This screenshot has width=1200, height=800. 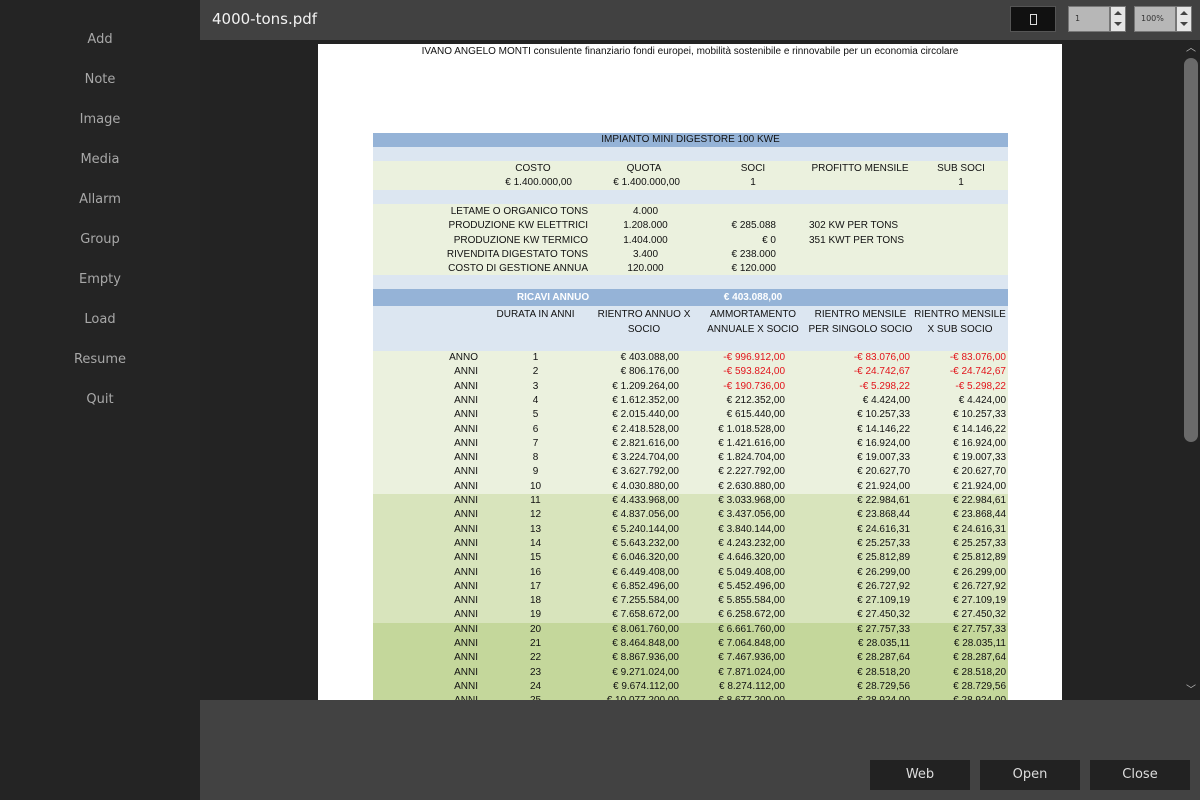 I want to click on scrollbar-thumb, so click(x=1191, y=250).